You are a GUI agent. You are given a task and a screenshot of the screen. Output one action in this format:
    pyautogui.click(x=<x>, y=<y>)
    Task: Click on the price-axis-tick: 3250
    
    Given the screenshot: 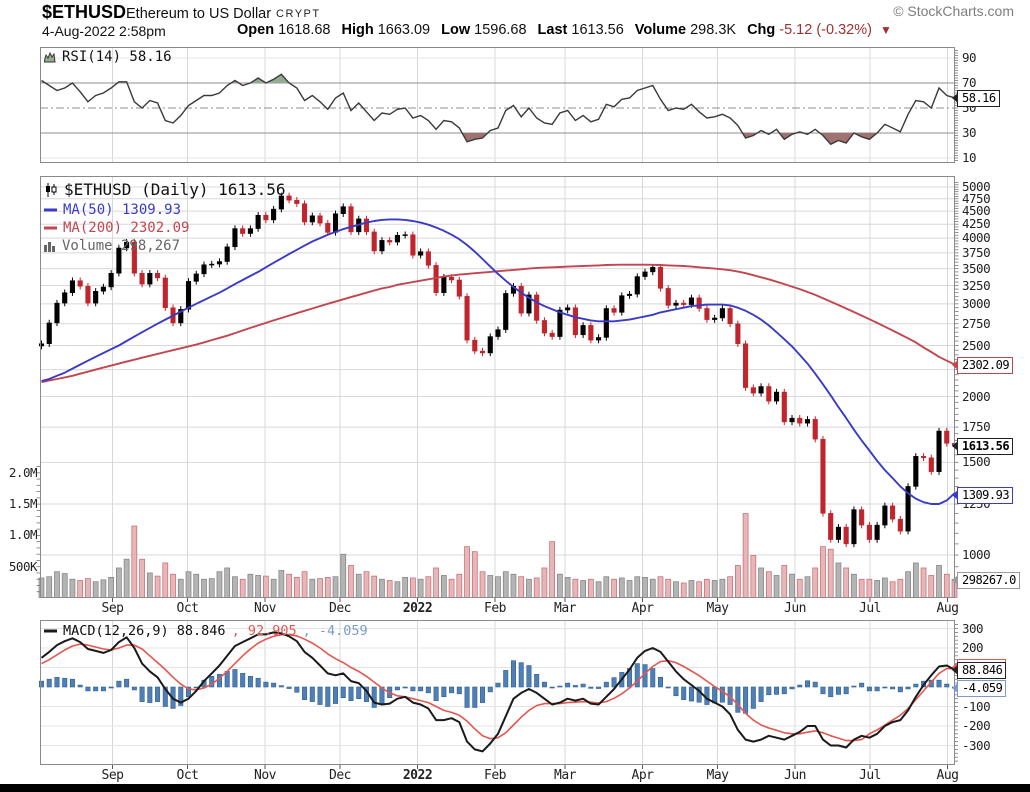 What is the action you would take?
    pyautogui.click(x=976, y=285)
    